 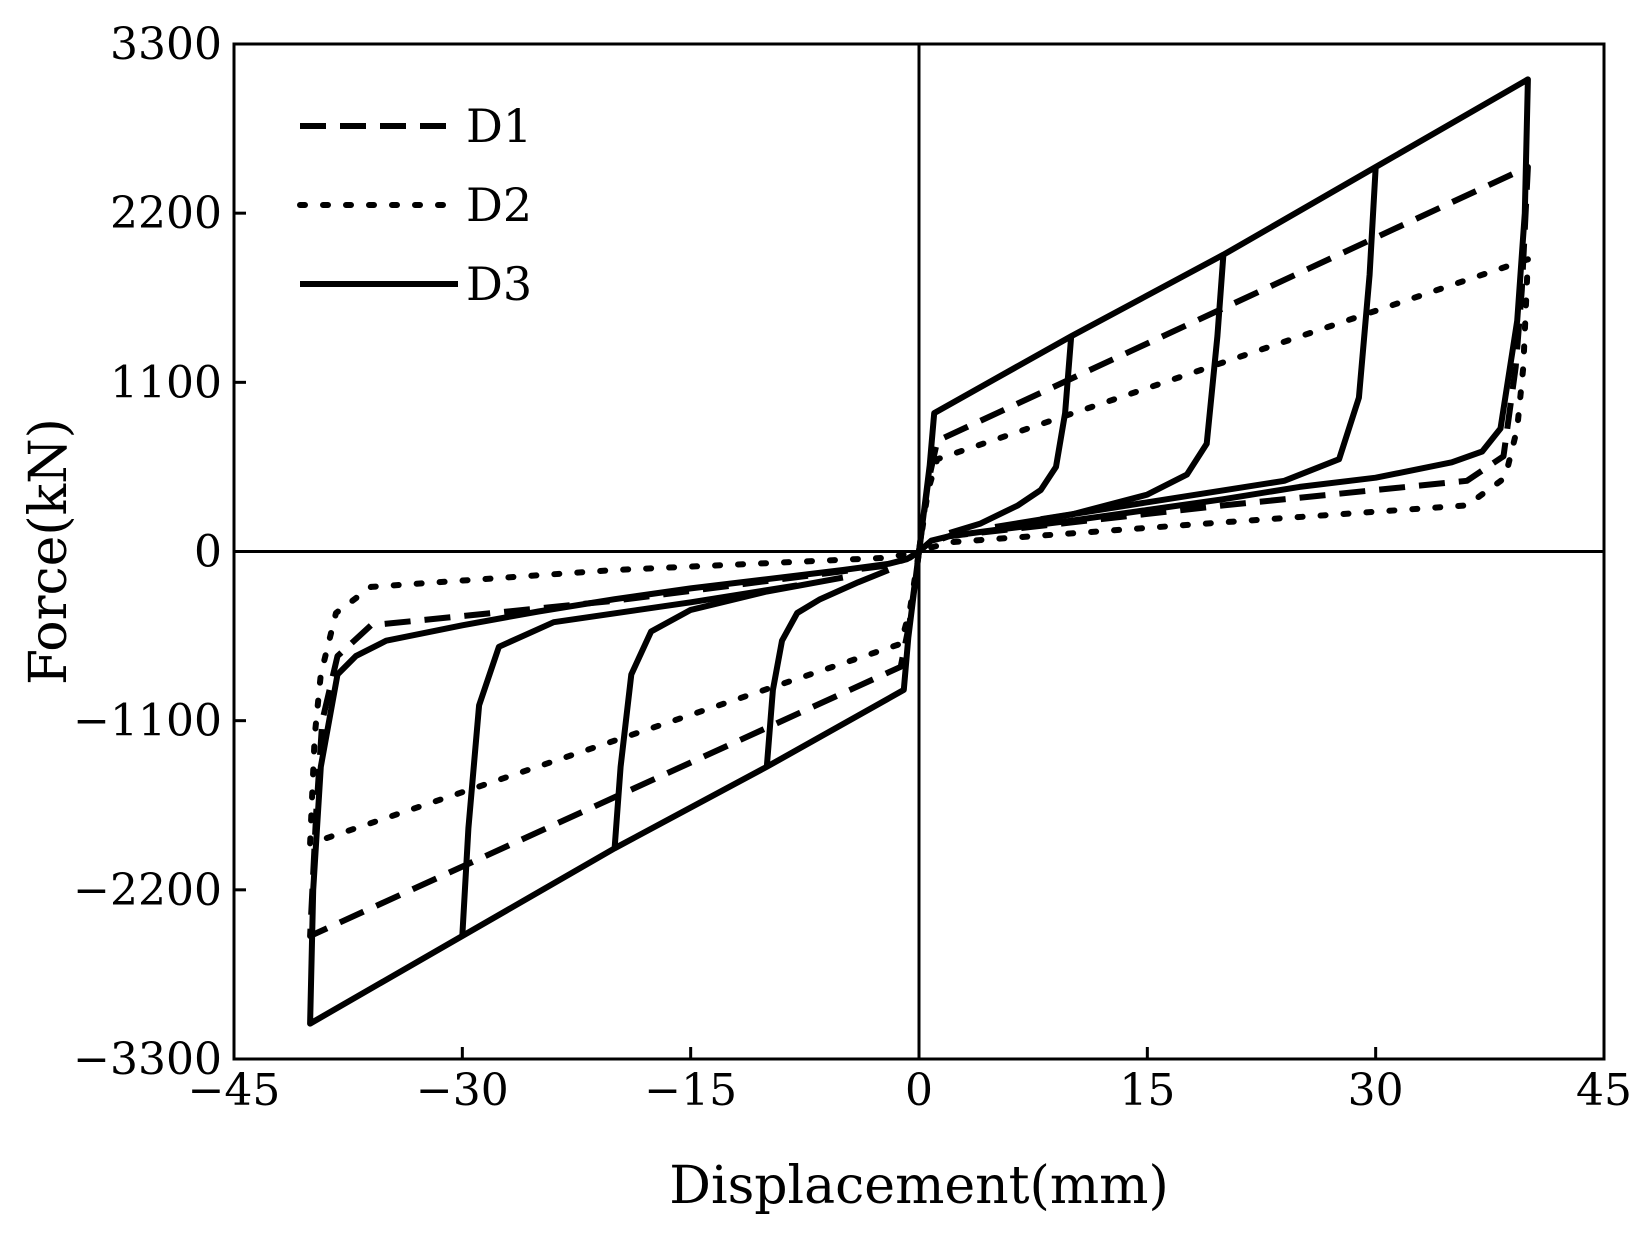 I want to click on y-tick-label: −2200, so click(x=147, y=890).